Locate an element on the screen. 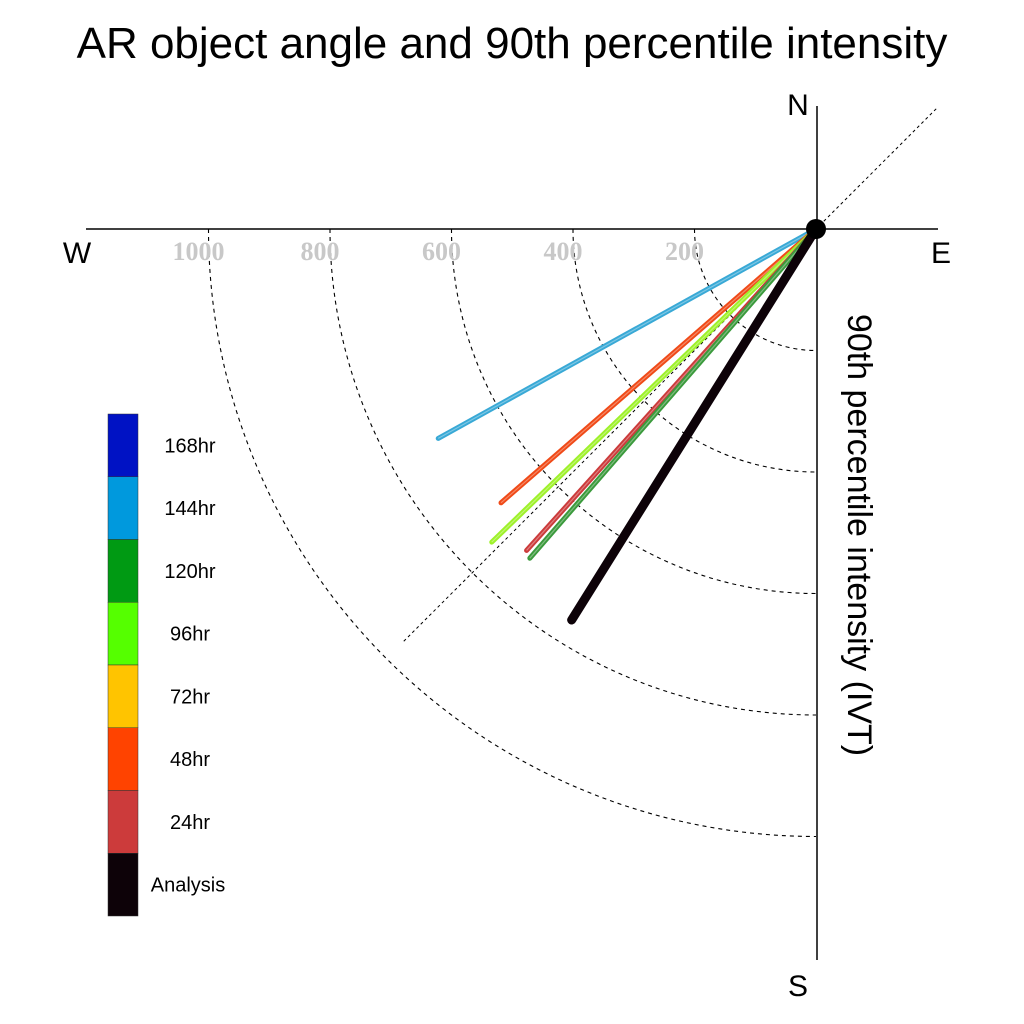 The width and height of the screenshot is (1024, 1024). radial-tick-label-4: 1000 is located at coordinates (199, 251).